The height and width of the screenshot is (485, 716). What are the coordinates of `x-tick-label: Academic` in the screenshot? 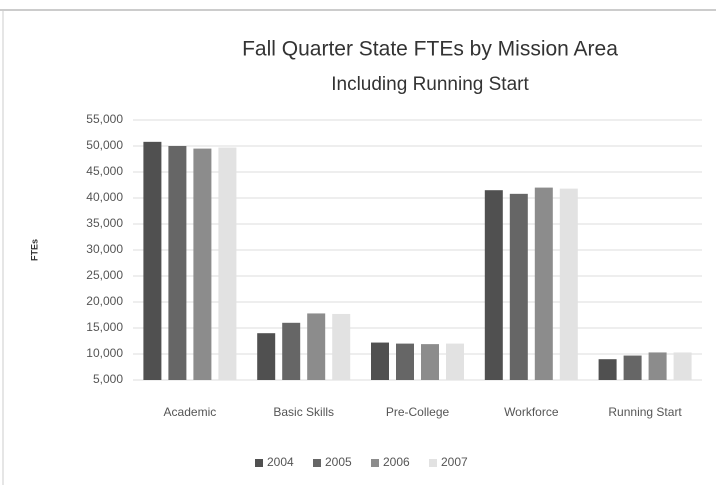 It's located at (190, 412).